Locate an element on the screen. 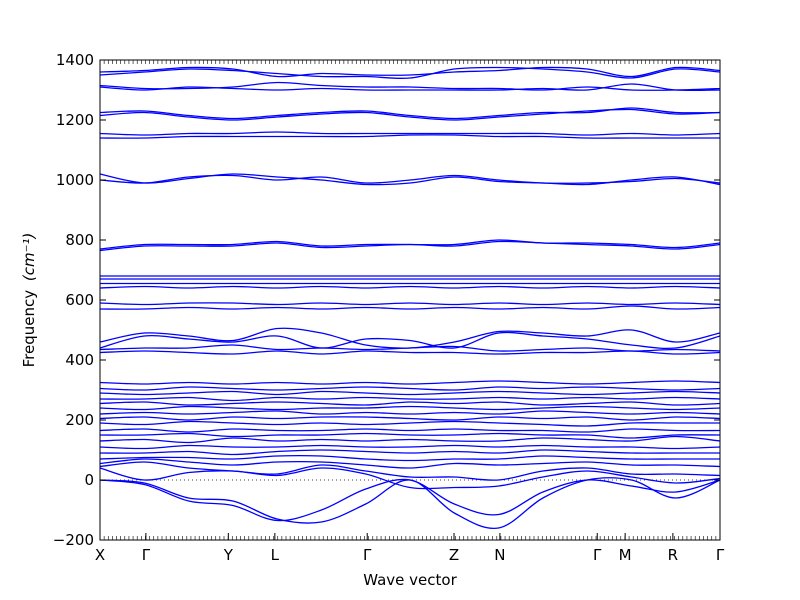 Image resolution: width=800 pixels, height=600 pixels. x-tick-label: Y is located at coordinates (228, 555).